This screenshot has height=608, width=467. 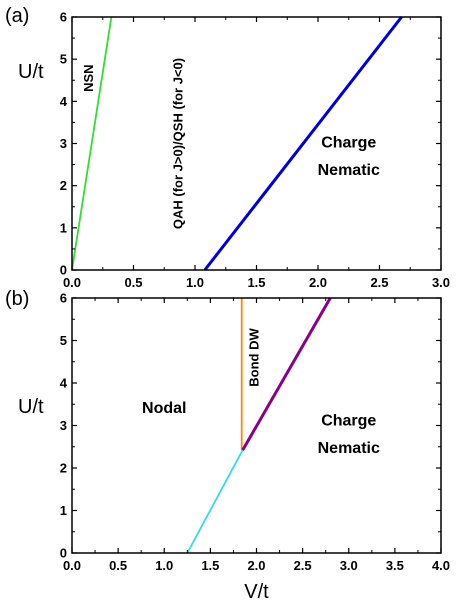 What do you see at coordinates (395, 565) in the screenshot?
I see `x-tick-label: 3.5` at bounding box center [395, 565].